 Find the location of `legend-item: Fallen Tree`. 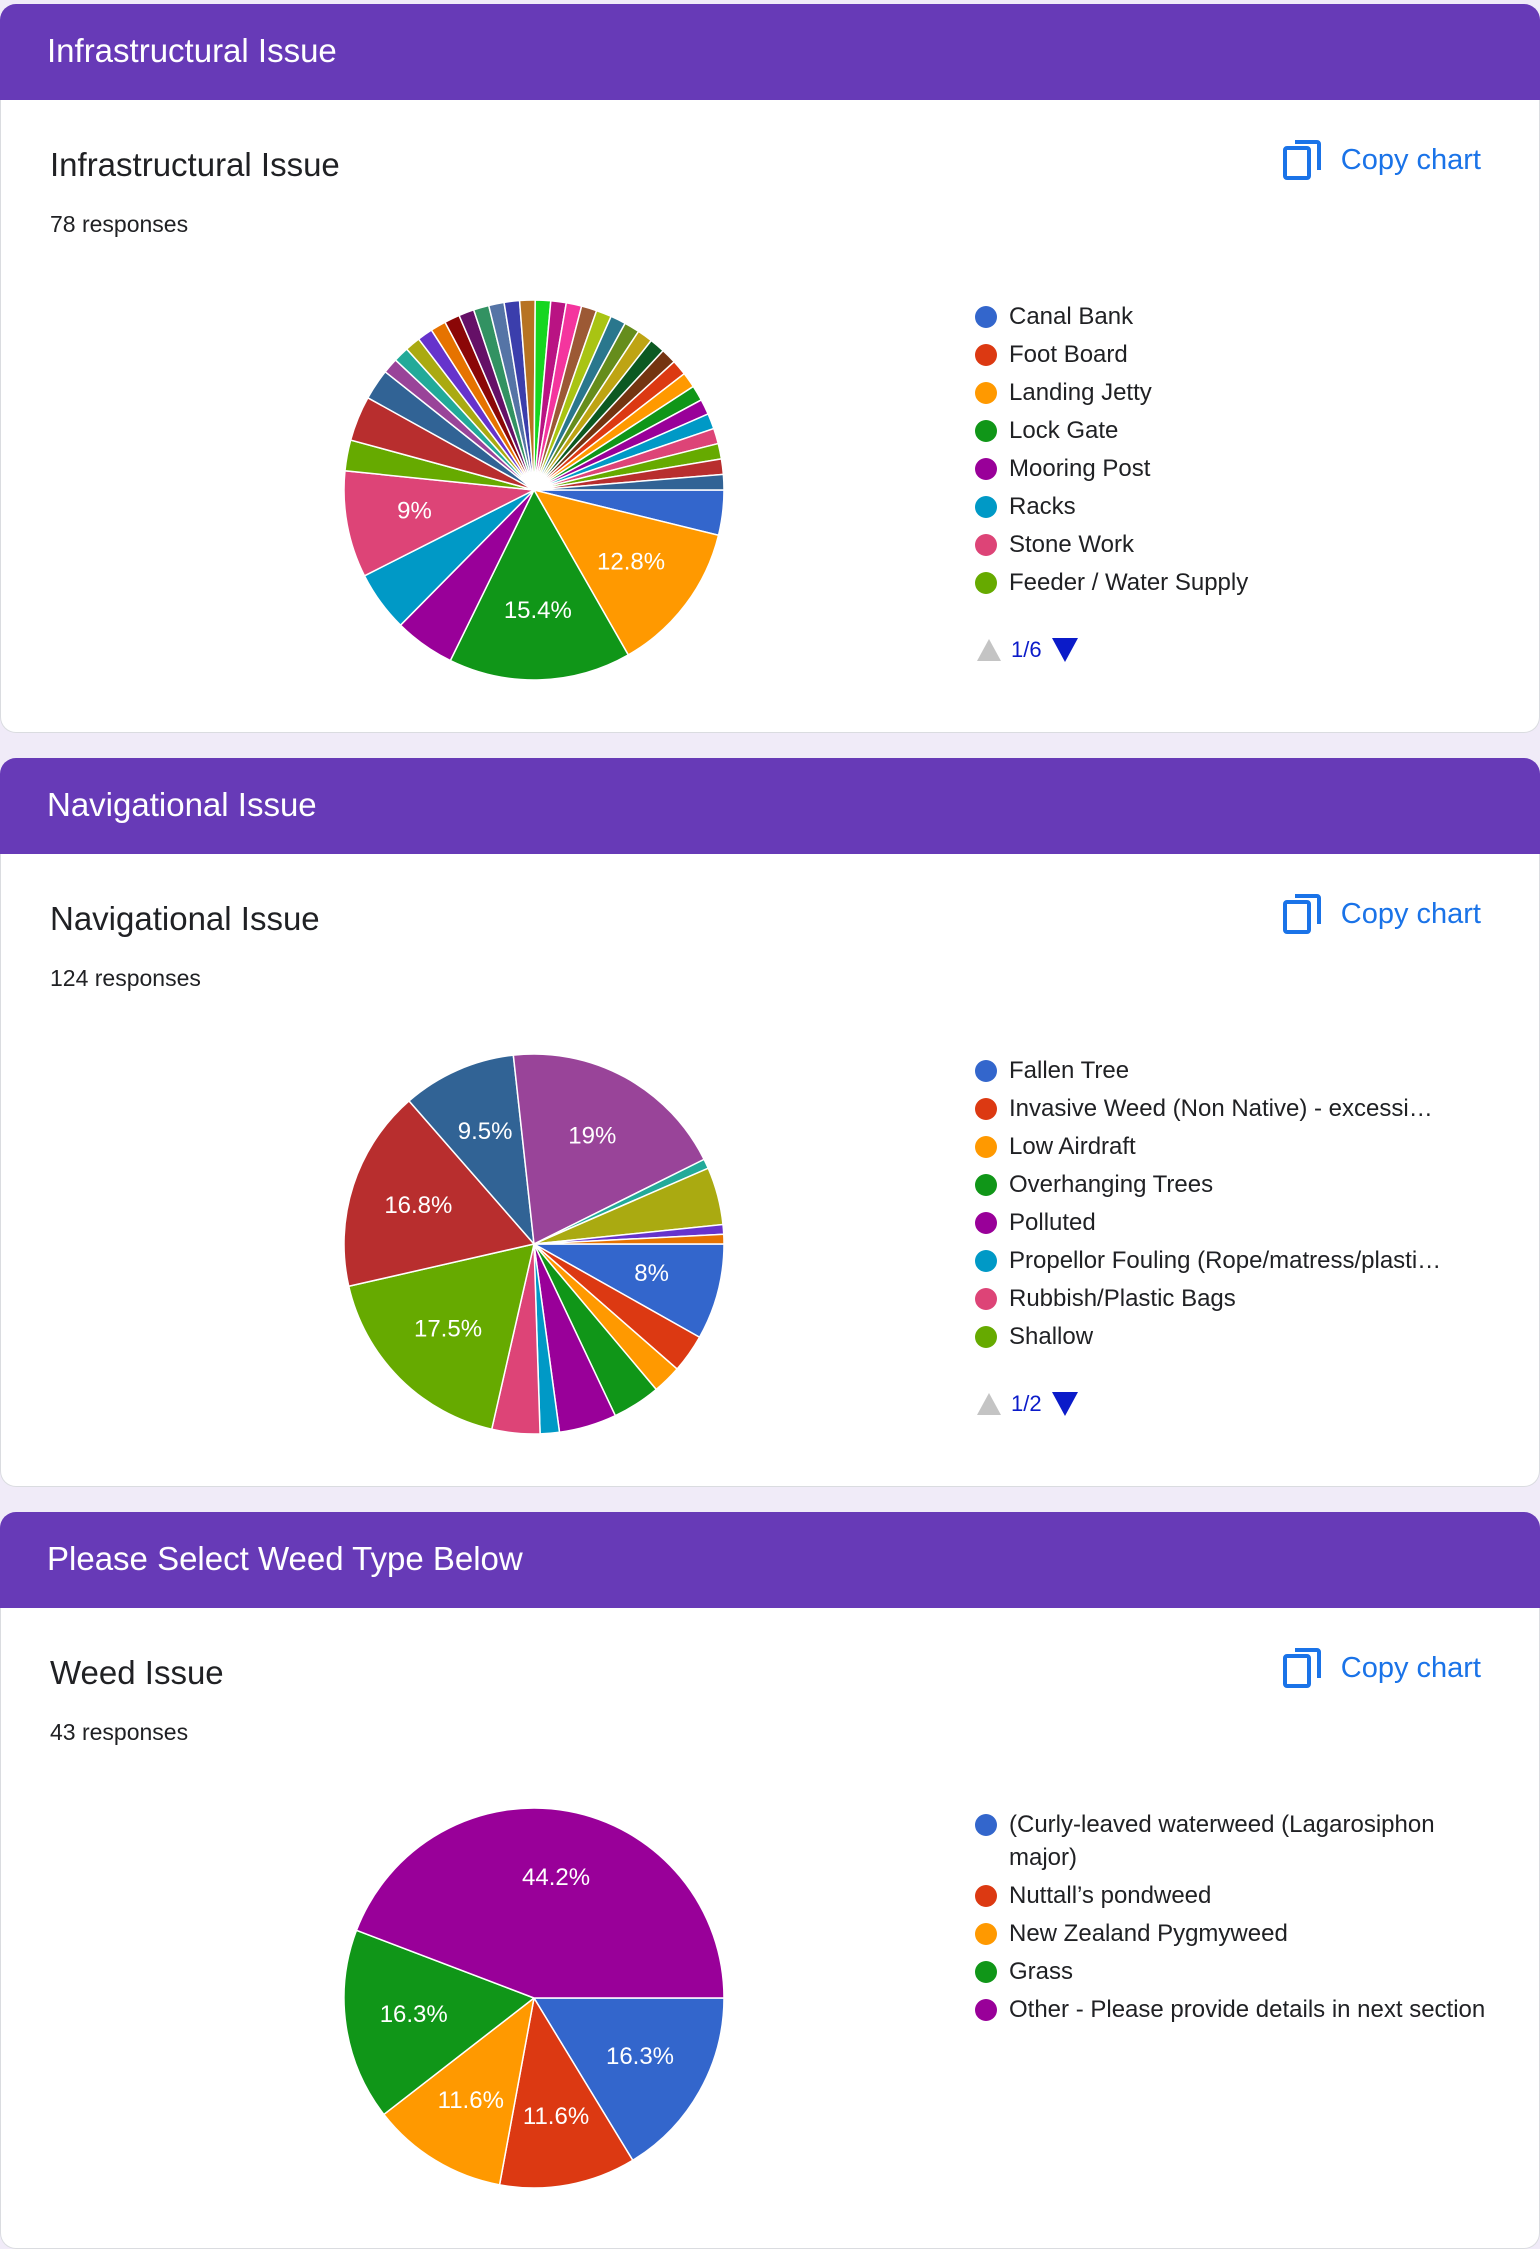

legend-item: Fallen Tree is located at coordinates (1235, 1070).